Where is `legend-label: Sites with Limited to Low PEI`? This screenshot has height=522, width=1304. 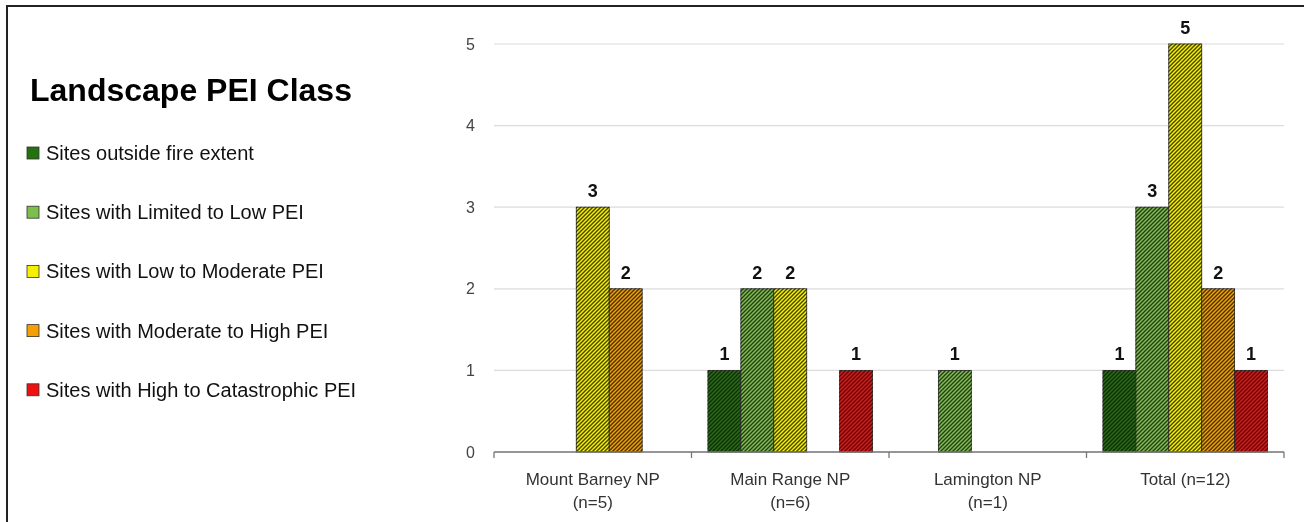
legend-label: Sites with Limited to Low PEI is located at coordinates (175, 212).